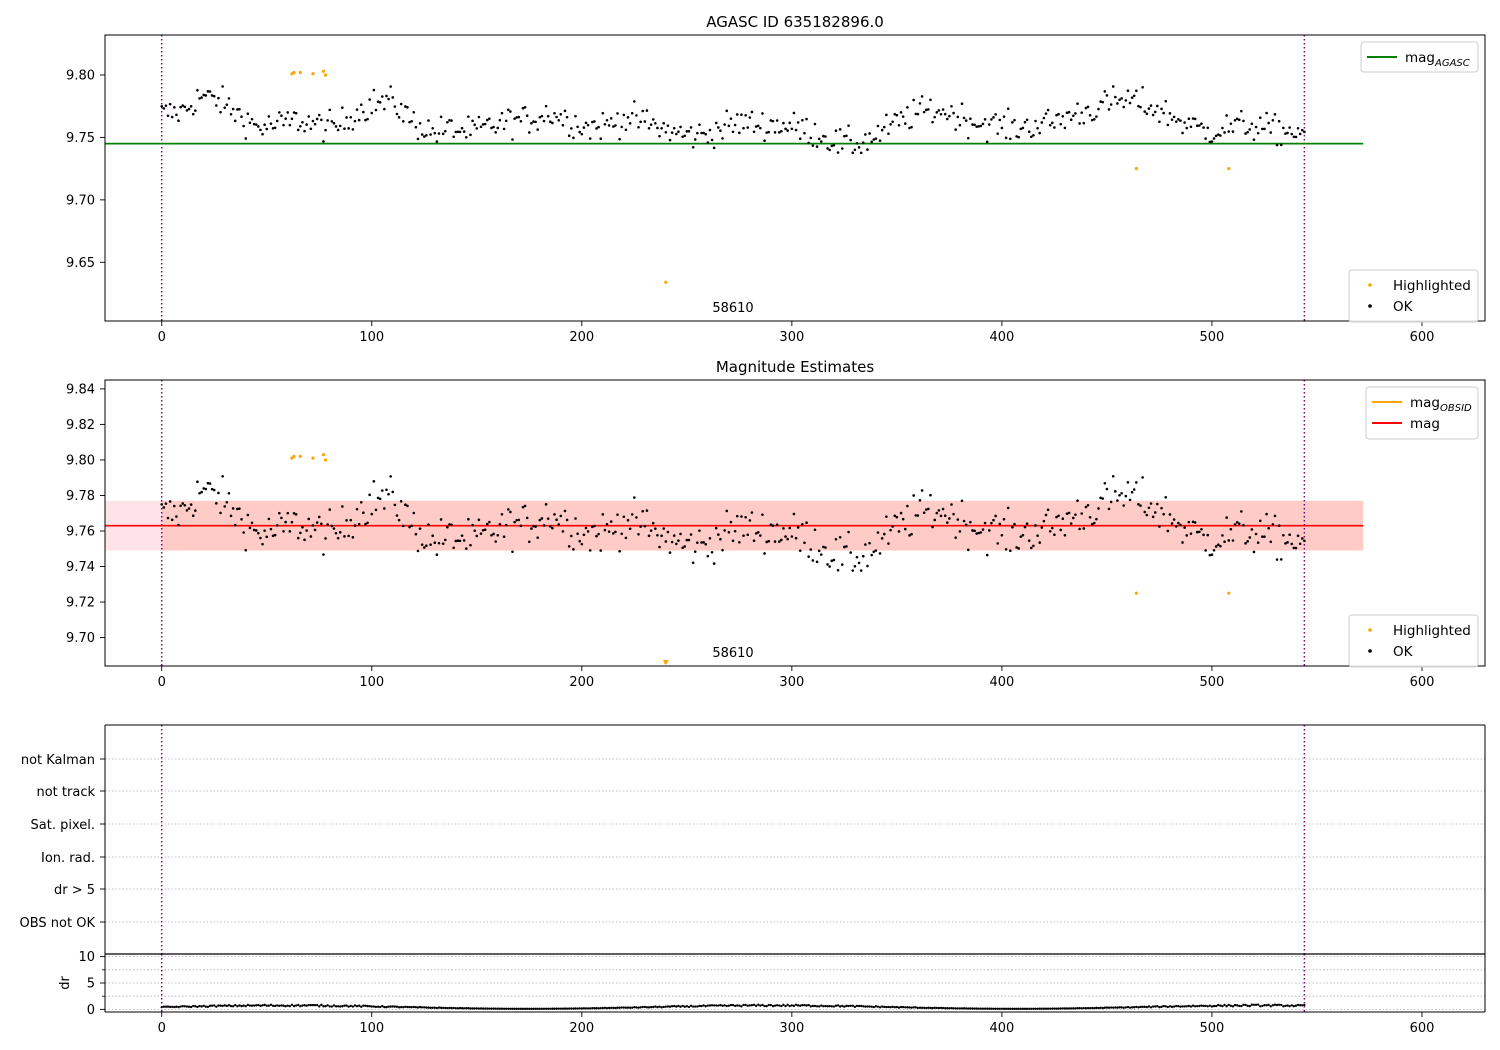 The width and height of the screenshot is (1500, 1050). Describe the element at coordinates (1456, 408) in the screenshot. I see `legend-label-subscript: OBSID` at that location.